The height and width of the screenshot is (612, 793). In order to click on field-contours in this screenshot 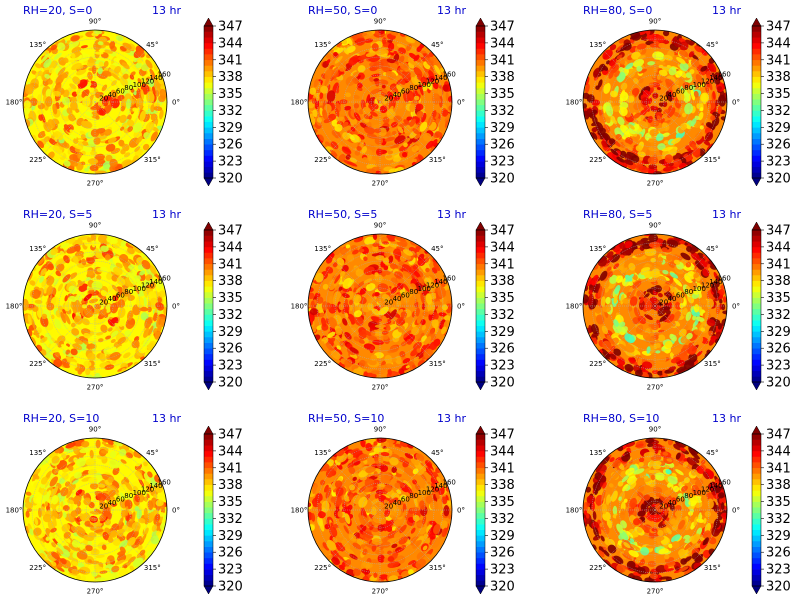, I will do `click(655, 102)`.